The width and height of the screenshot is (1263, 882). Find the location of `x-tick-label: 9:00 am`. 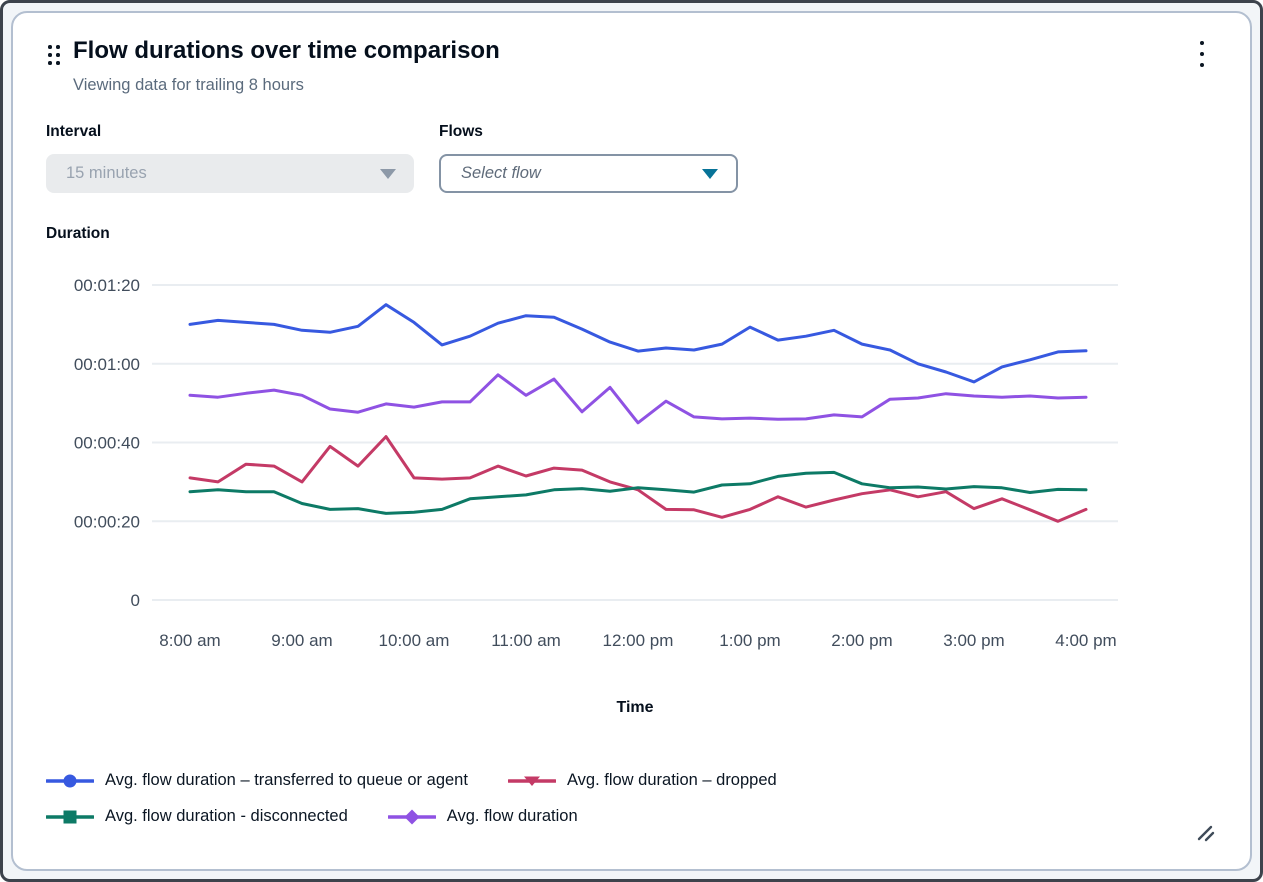

x-tick-label: 9:00 am is located at coordinates (301, 640).